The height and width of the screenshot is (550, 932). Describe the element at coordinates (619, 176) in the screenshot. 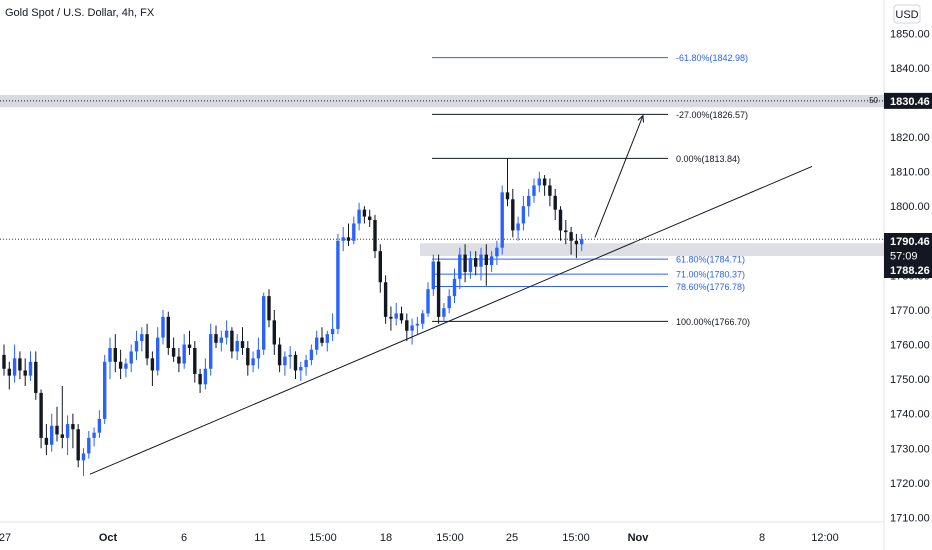

I see `projection-arrow` at that location.